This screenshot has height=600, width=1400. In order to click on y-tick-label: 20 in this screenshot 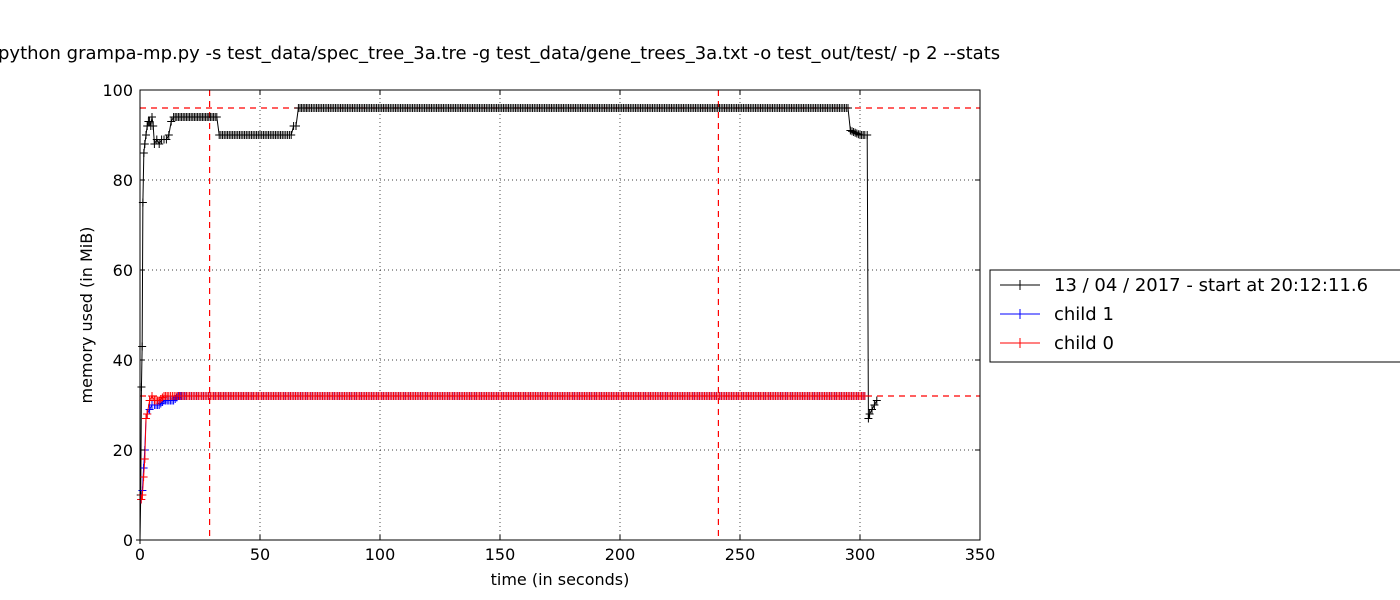, I will do `click(123, 450)`.